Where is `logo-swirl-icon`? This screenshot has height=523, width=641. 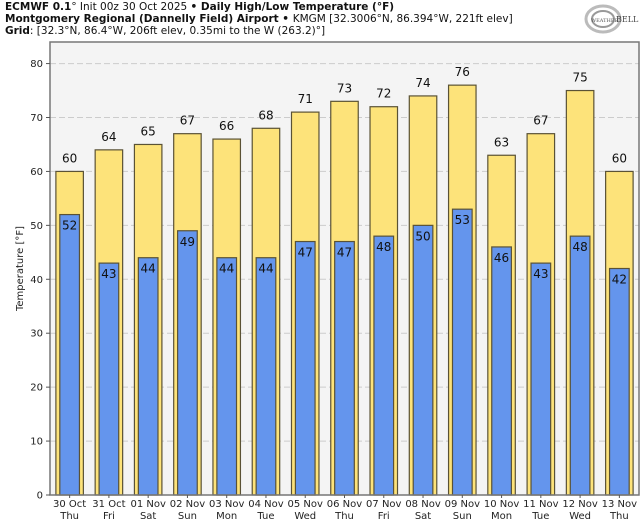 logo-swirl-icon is located at coordinates (603, 19).